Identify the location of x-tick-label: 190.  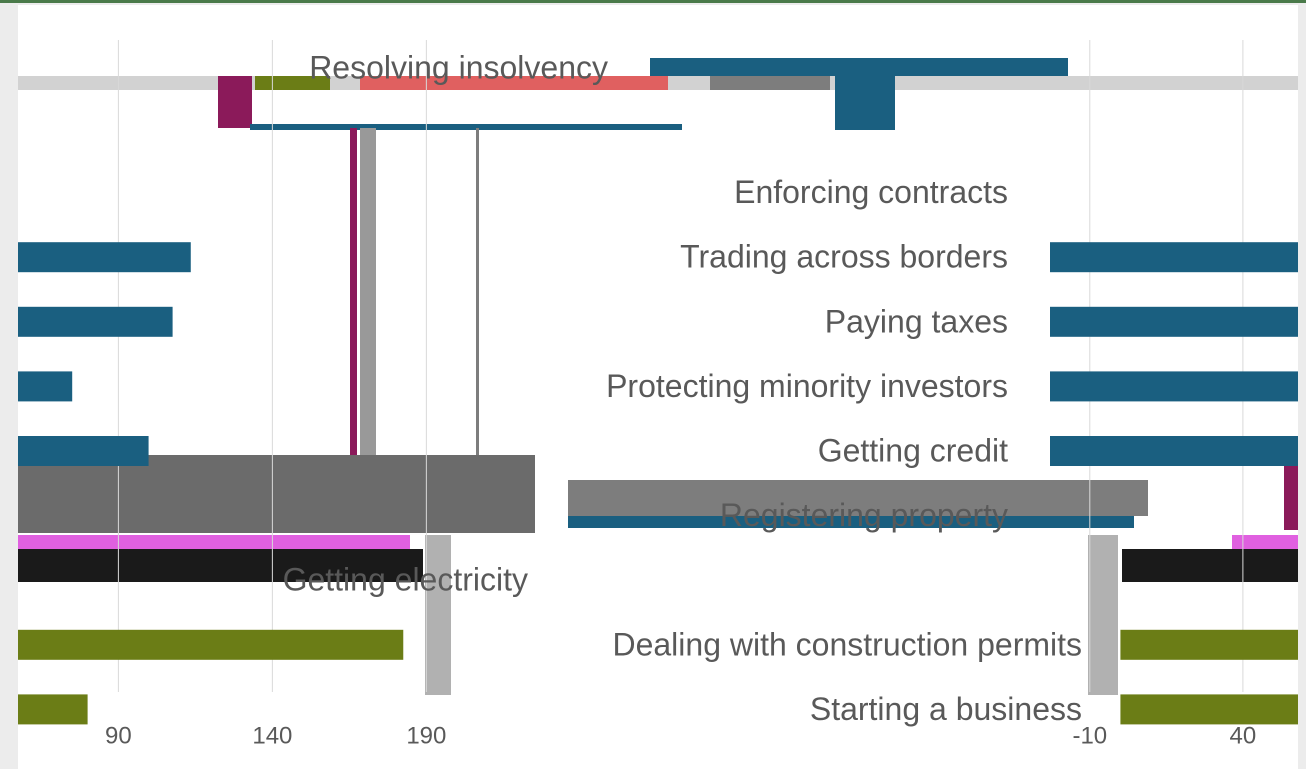
(426, 735).